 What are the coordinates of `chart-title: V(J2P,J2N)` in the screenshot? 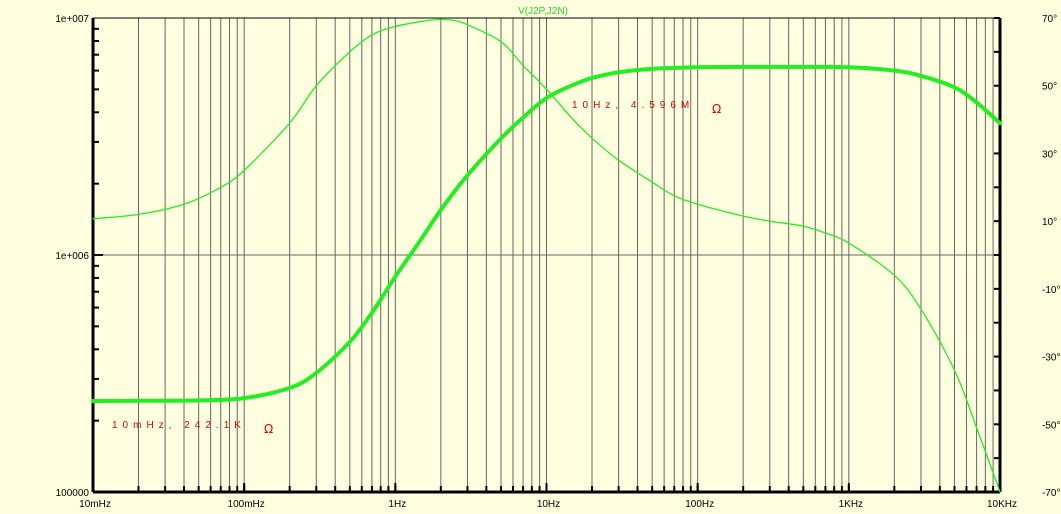 It's located at (543, 11).